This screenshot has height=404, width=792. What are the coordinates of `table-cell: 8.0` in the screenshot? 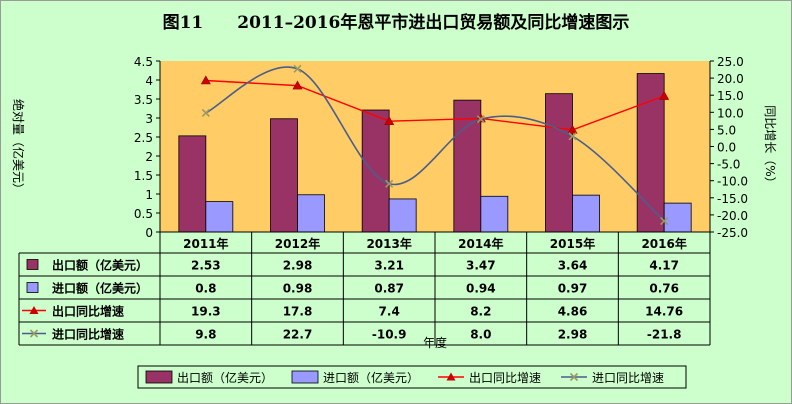 It's located at (480, 335).